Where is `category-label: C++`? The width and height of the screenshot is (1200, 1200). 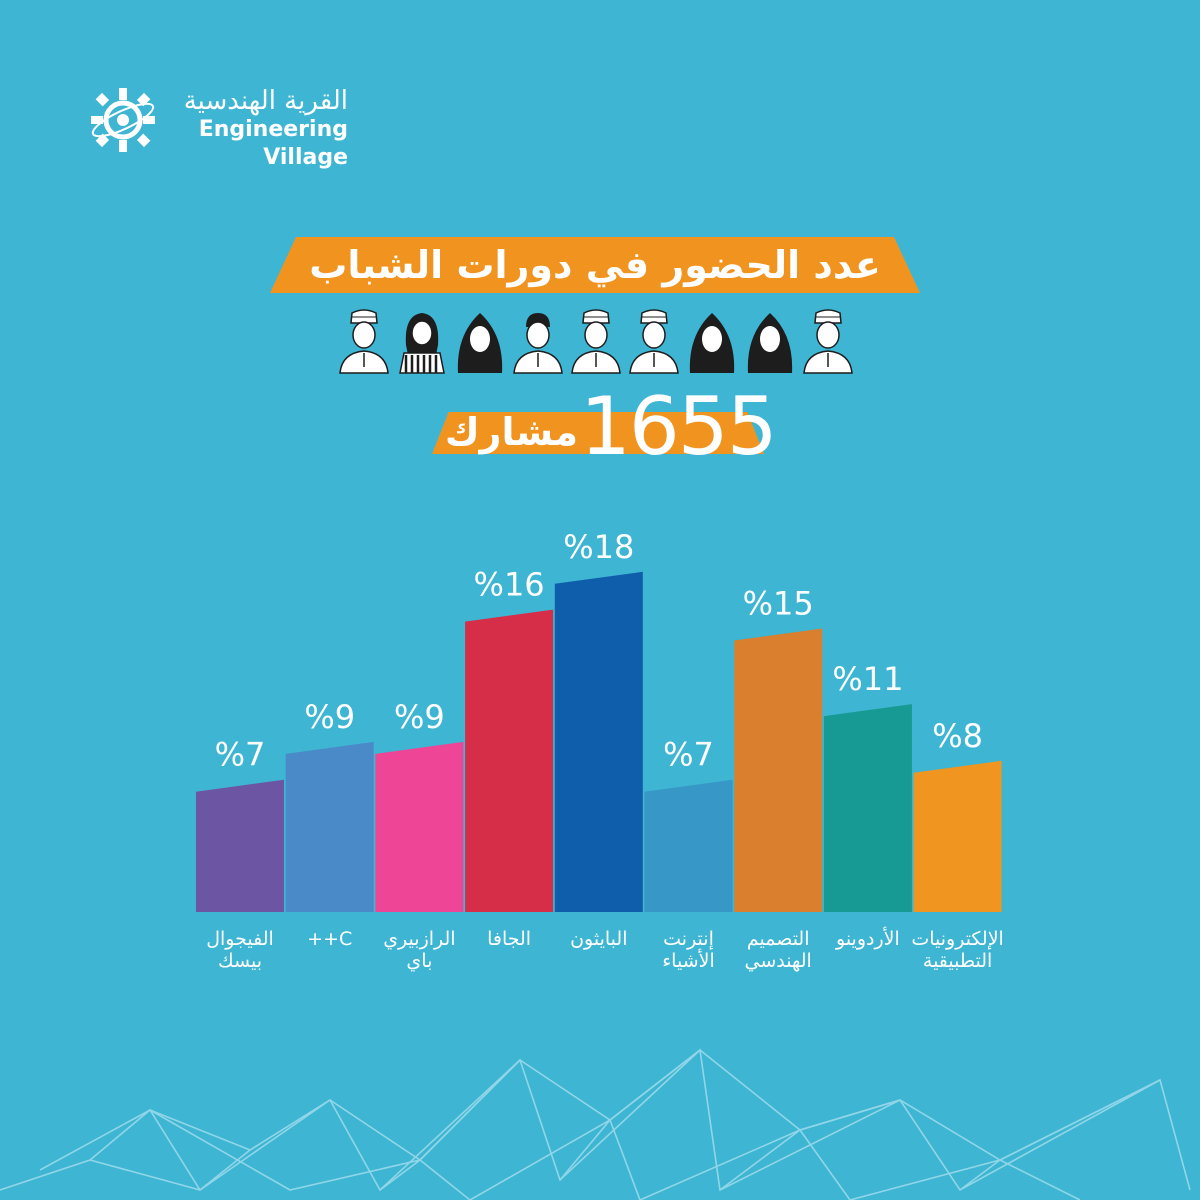
category-label: C++ is located at coordinates (330, 939).